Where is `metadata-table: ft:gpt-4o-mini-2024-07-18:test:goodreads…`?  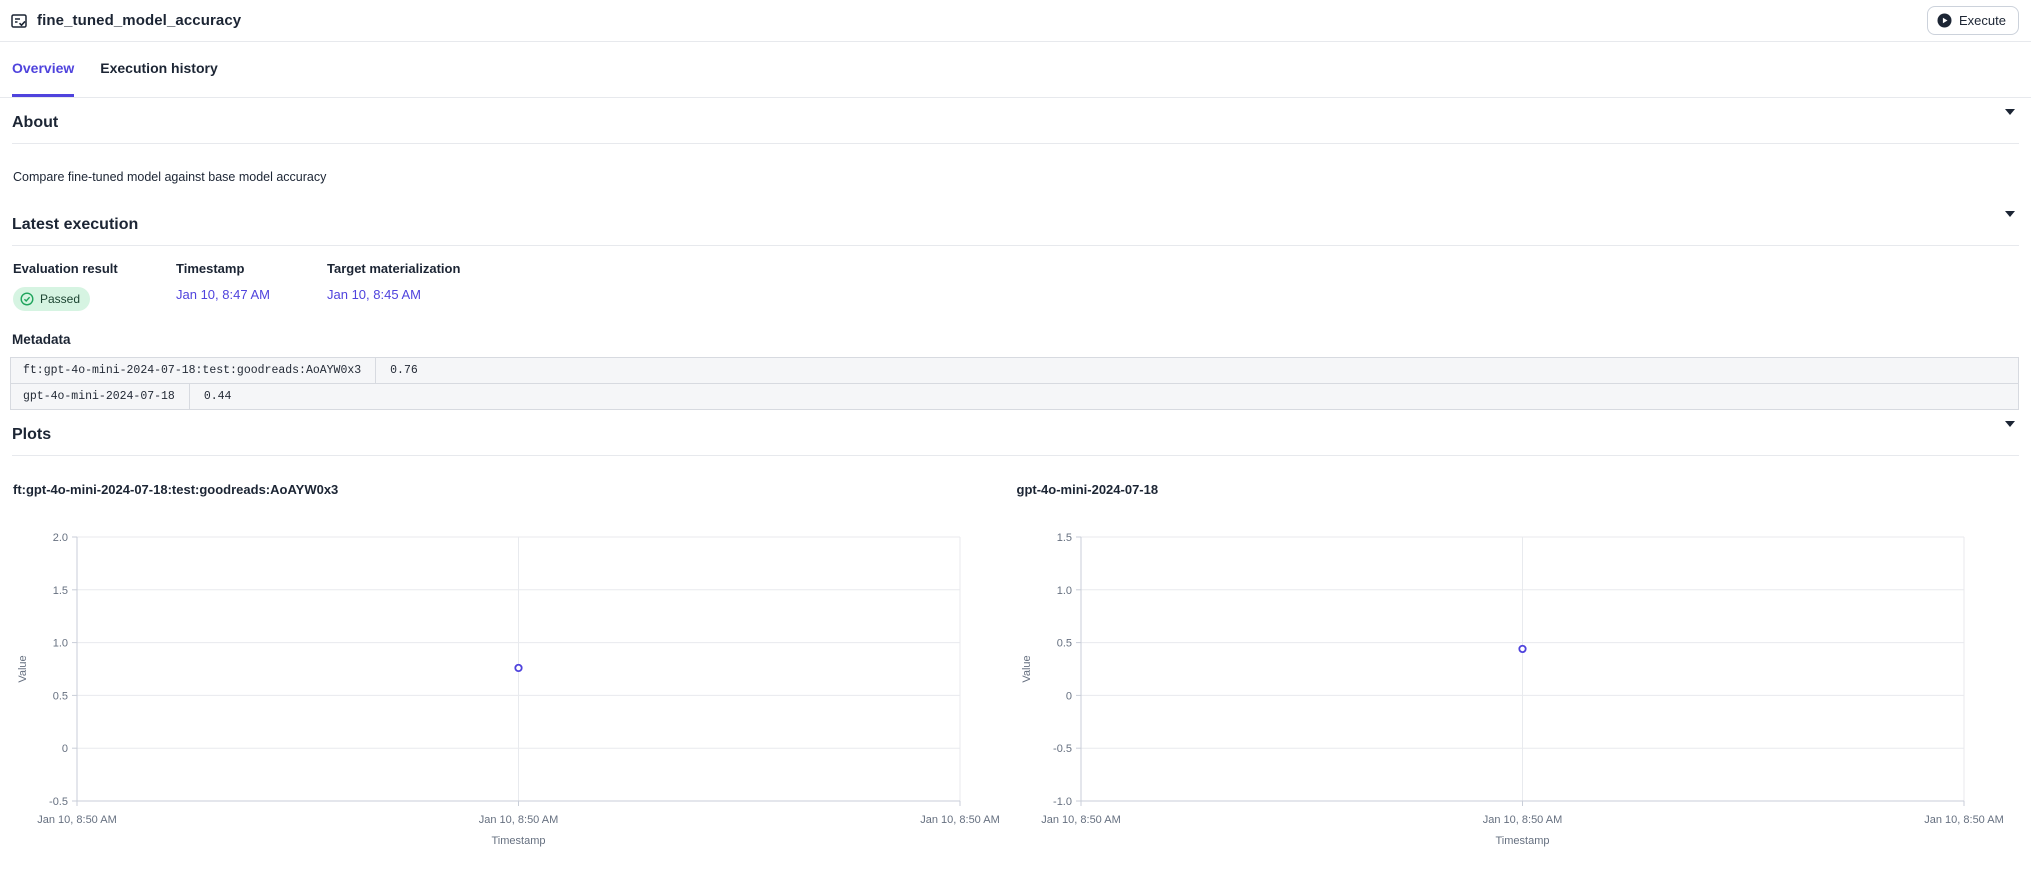
metadata-table: ft:gpt-4o-mini-2024-07-18:test:goodreads… is located at coordinates (1014, 383).